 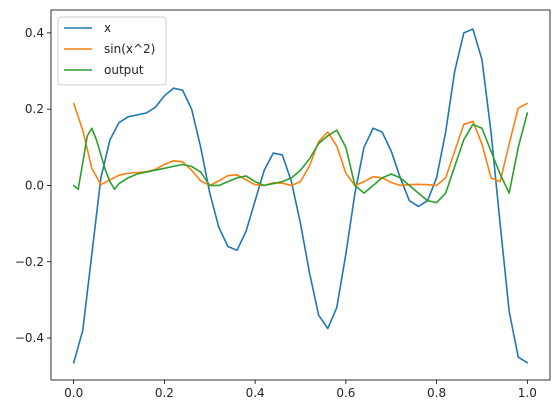 I want to click on legend-label-2: output, so click(x=124, y=70).